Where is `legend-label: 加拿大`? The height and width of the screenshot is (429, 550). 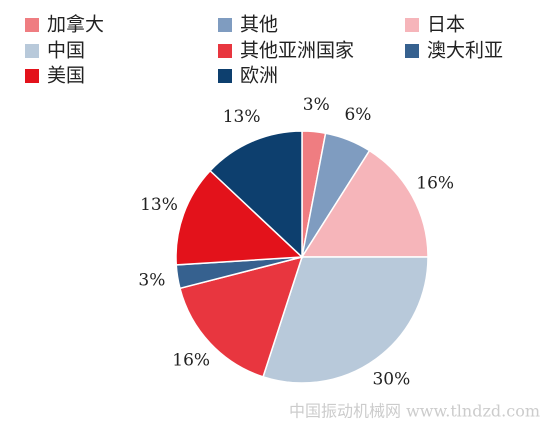
legend-label: 加拿大 is located at coordinates (75, 24).